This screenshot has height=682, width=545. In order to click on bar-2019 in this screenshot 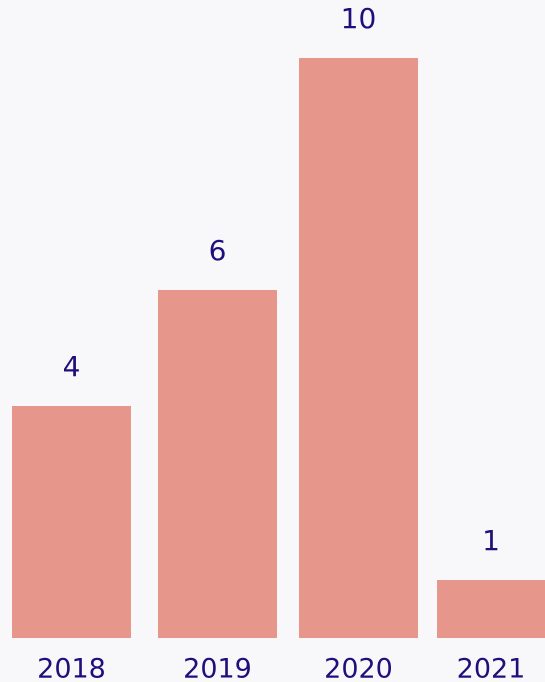, I will do `click(217, 464)`.